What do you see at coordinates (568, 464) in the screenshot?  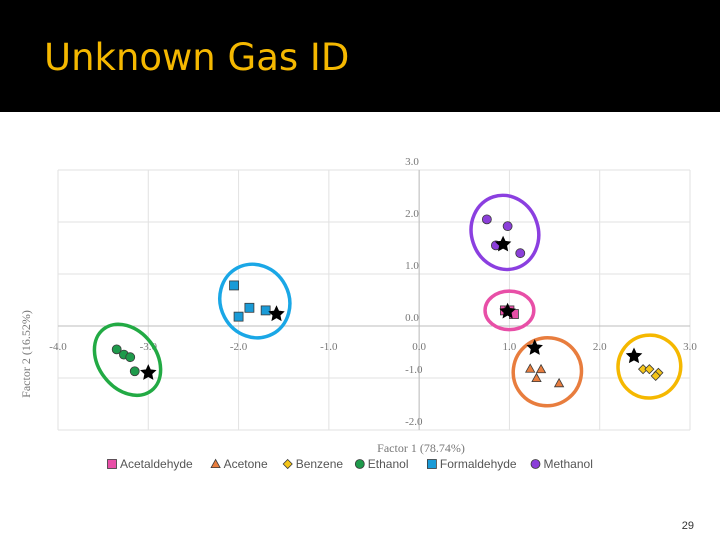 I see `legend-label-methanol: Methanol` at bounding box center [568, 464].